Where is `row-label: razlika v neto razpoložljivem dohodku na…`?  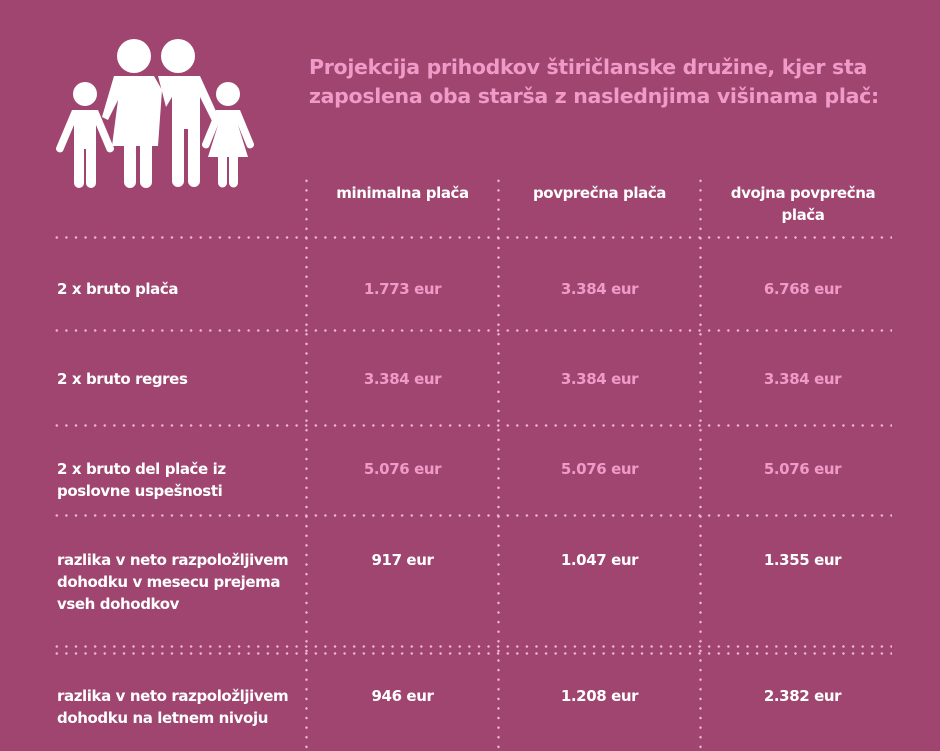
row-label: razlika v neto razpoložljivem dohodku na… is located at coordinates (173, 707).